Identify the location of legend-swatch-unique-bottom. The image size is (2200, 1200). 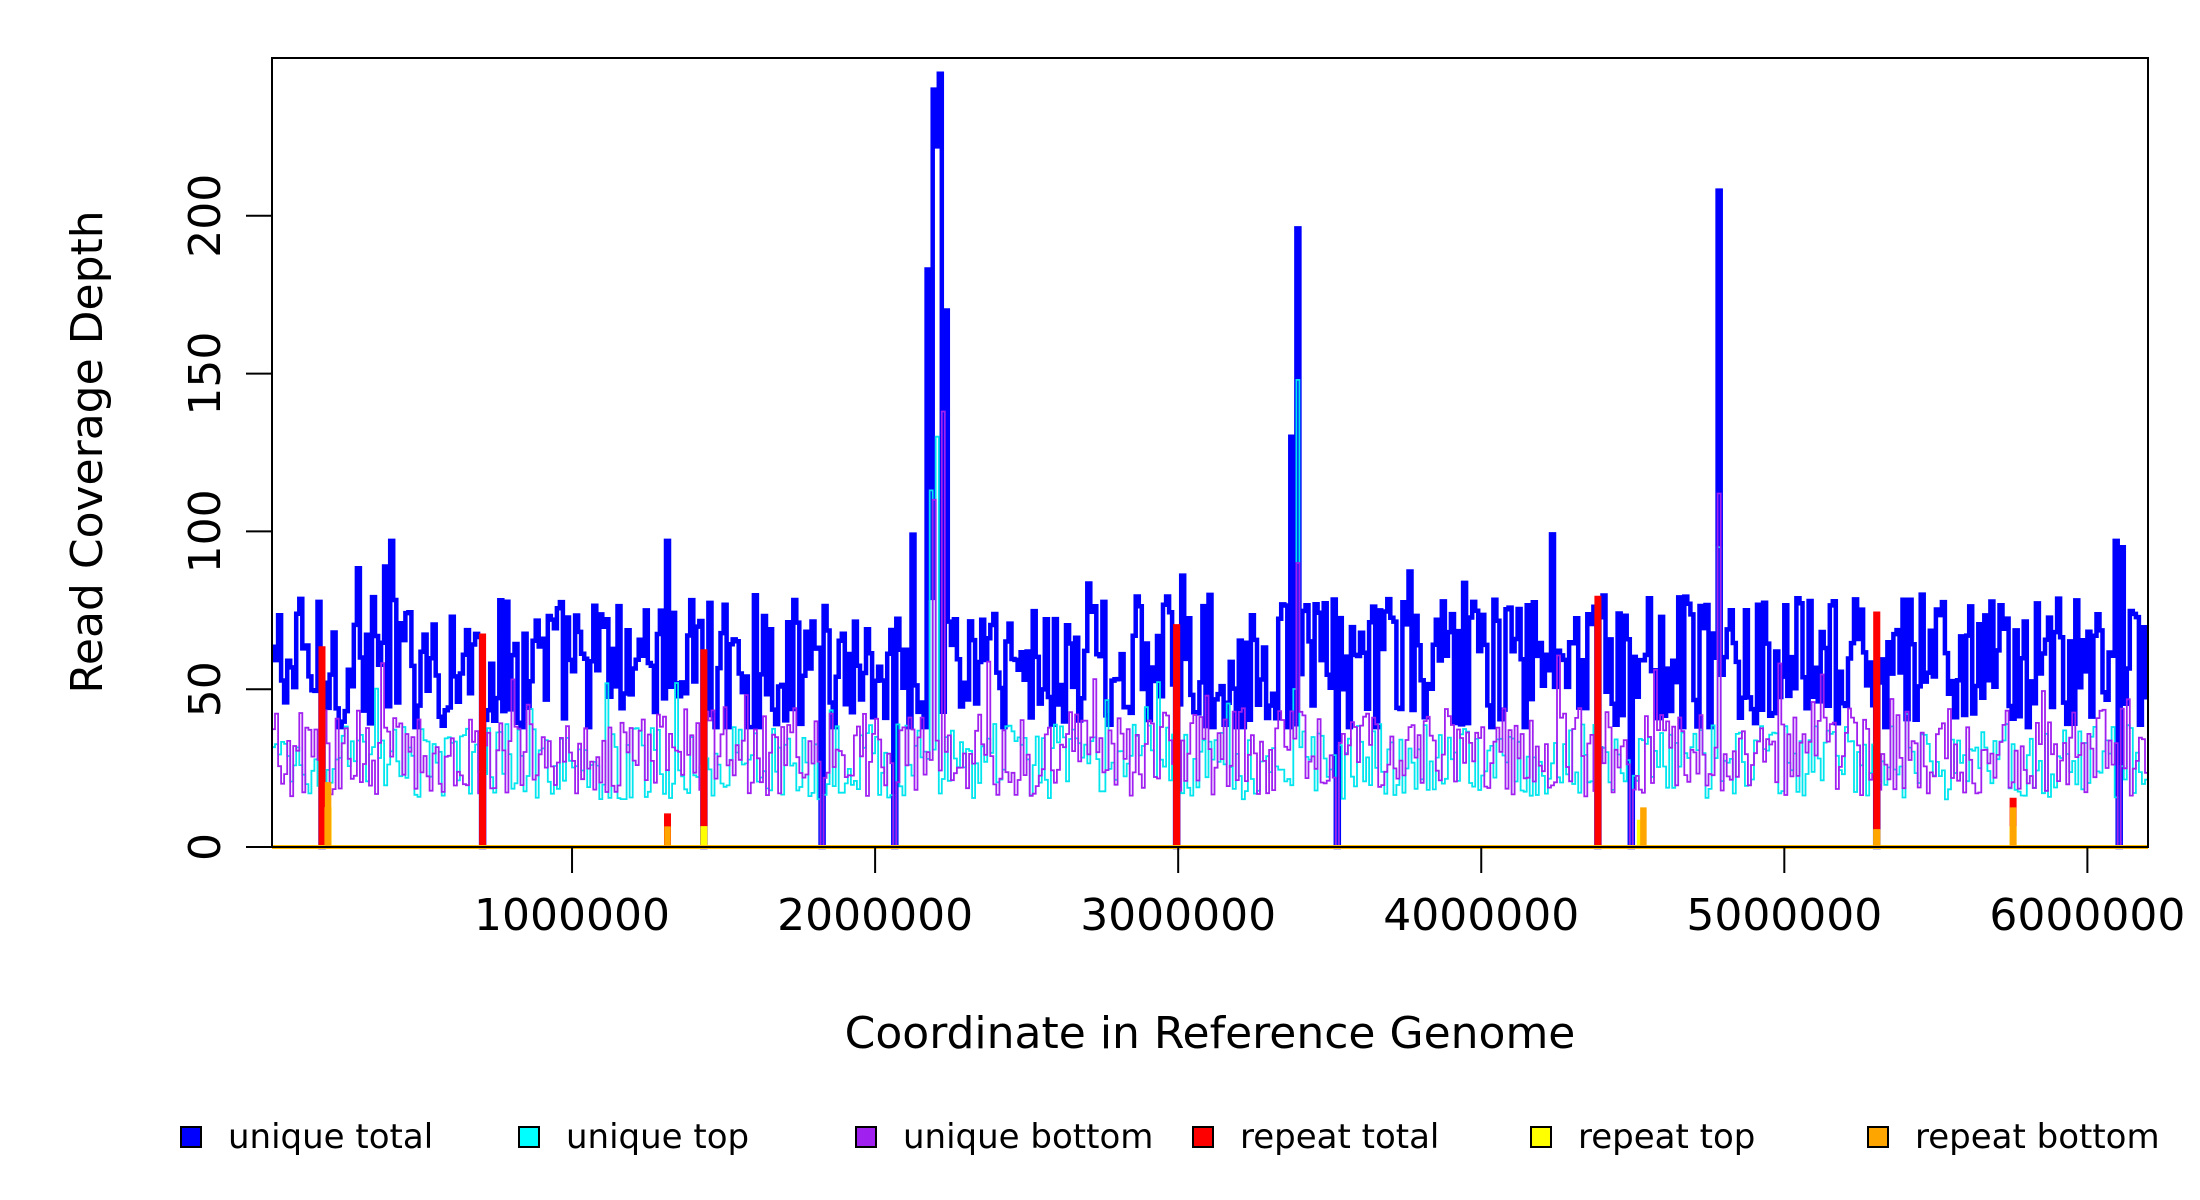
(866, 1137).